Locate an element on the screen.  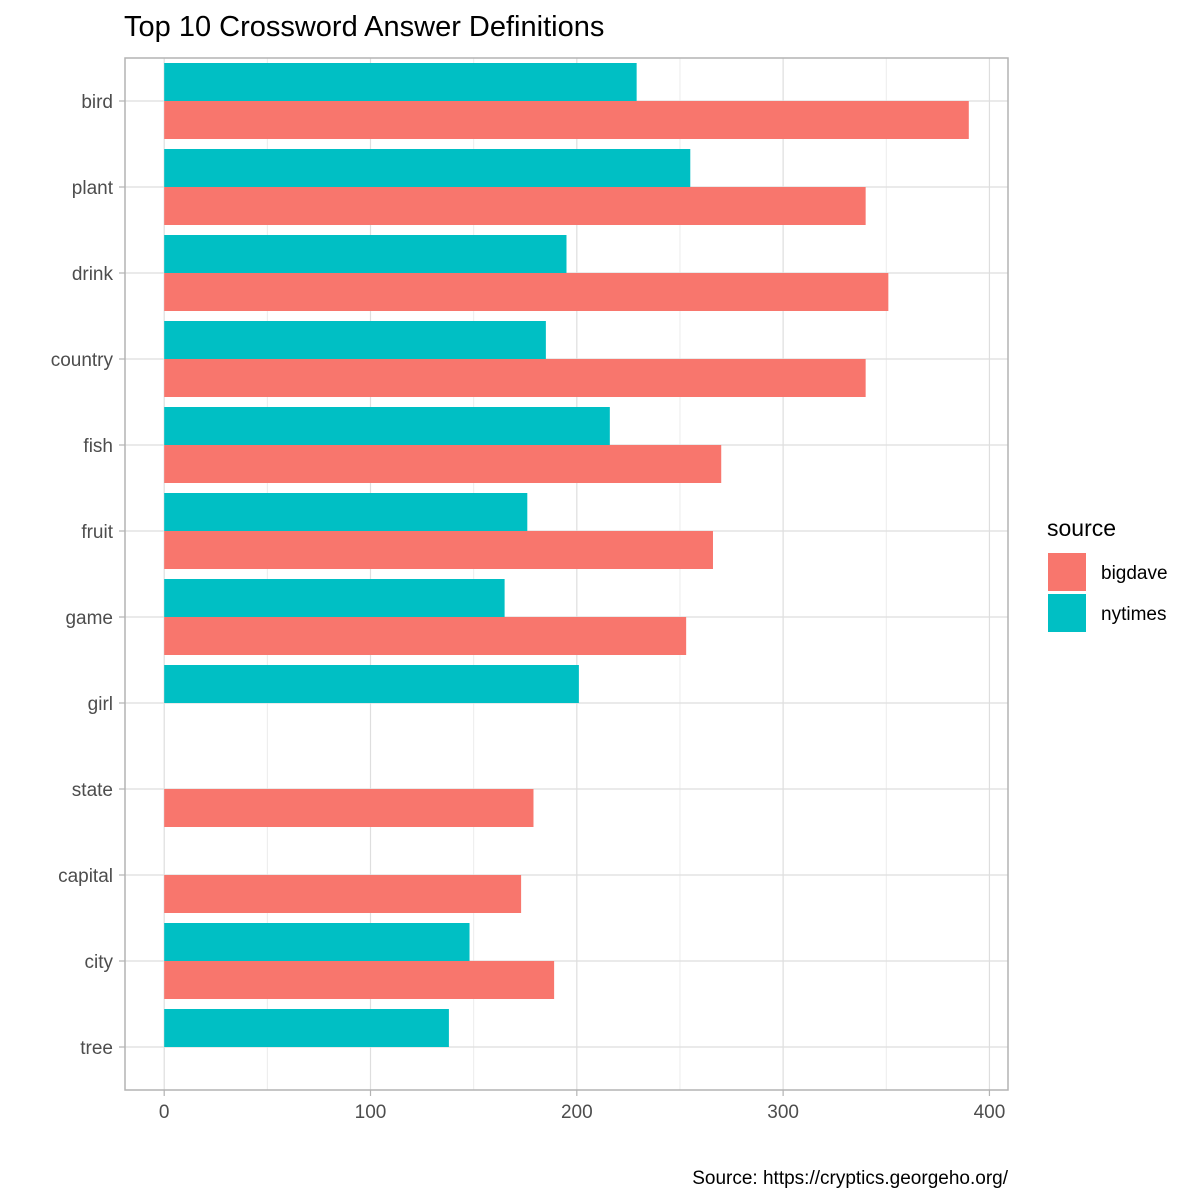
y-tick-label: fruit is located at coordinates (97, 532).